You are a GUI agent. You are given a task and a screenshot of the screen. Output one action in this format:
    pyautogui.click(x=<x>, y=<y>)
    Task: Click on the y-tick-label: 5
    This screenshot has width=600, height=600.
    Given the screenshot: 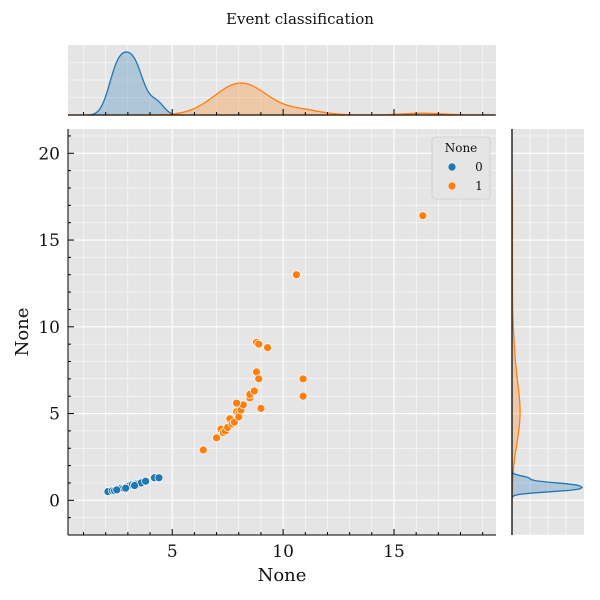 What is the action you would take?
    pyautogui.click(x=54, y=415)
    